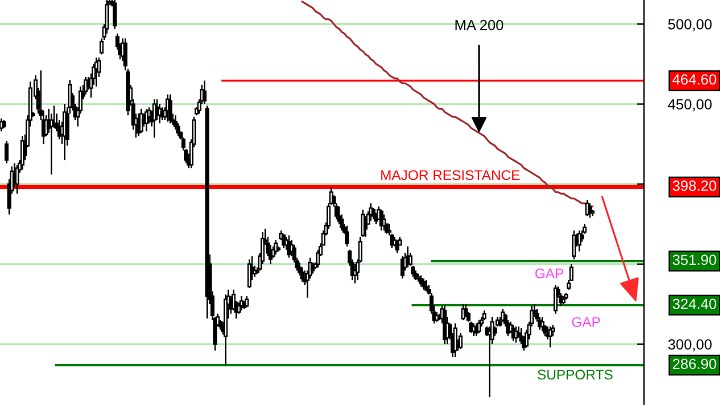 The height and width of the screenshot is (405, 720). What do you see at coordinates (694, 304) in the screenshot?
I see `ref-line-label: 324.40` at bounding box center [694, 304].